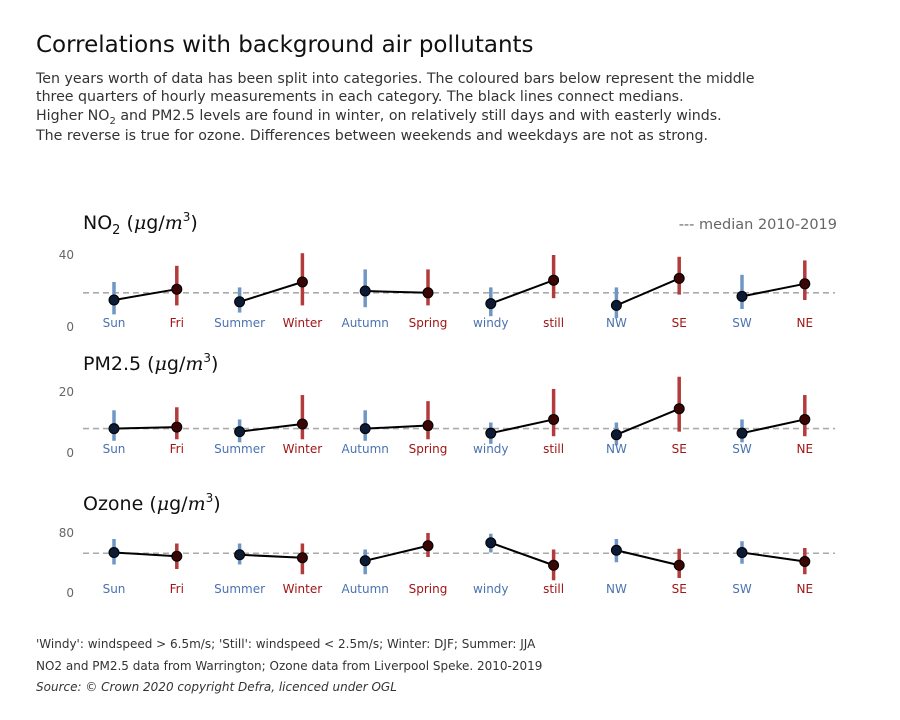 Image resolution: width=900 pixels, height=720 pixels. Describe the element at coordinates (490, 323) in the screenshot. I see `no2-category-label: windy` at that location.